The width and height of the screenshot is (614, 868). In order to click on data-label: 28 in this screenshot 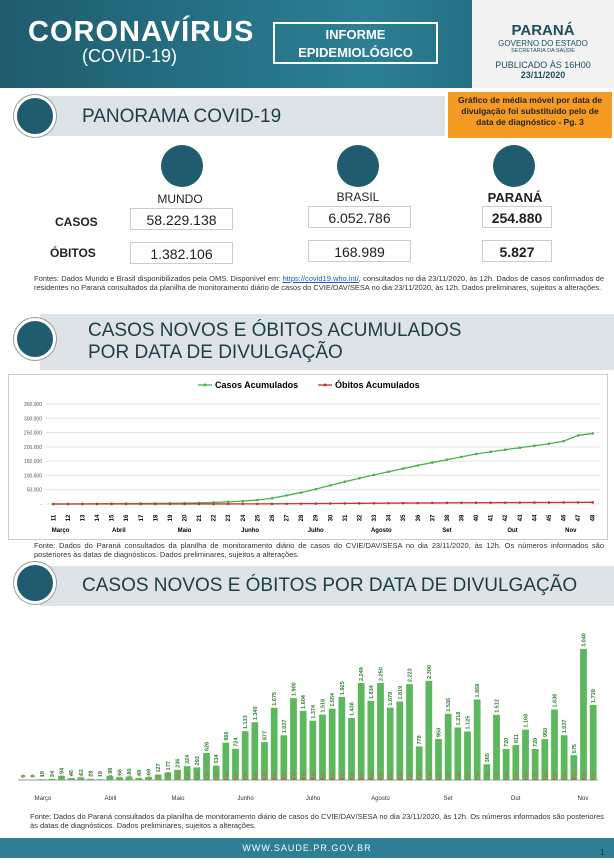, I will do `click(236, 774)`.